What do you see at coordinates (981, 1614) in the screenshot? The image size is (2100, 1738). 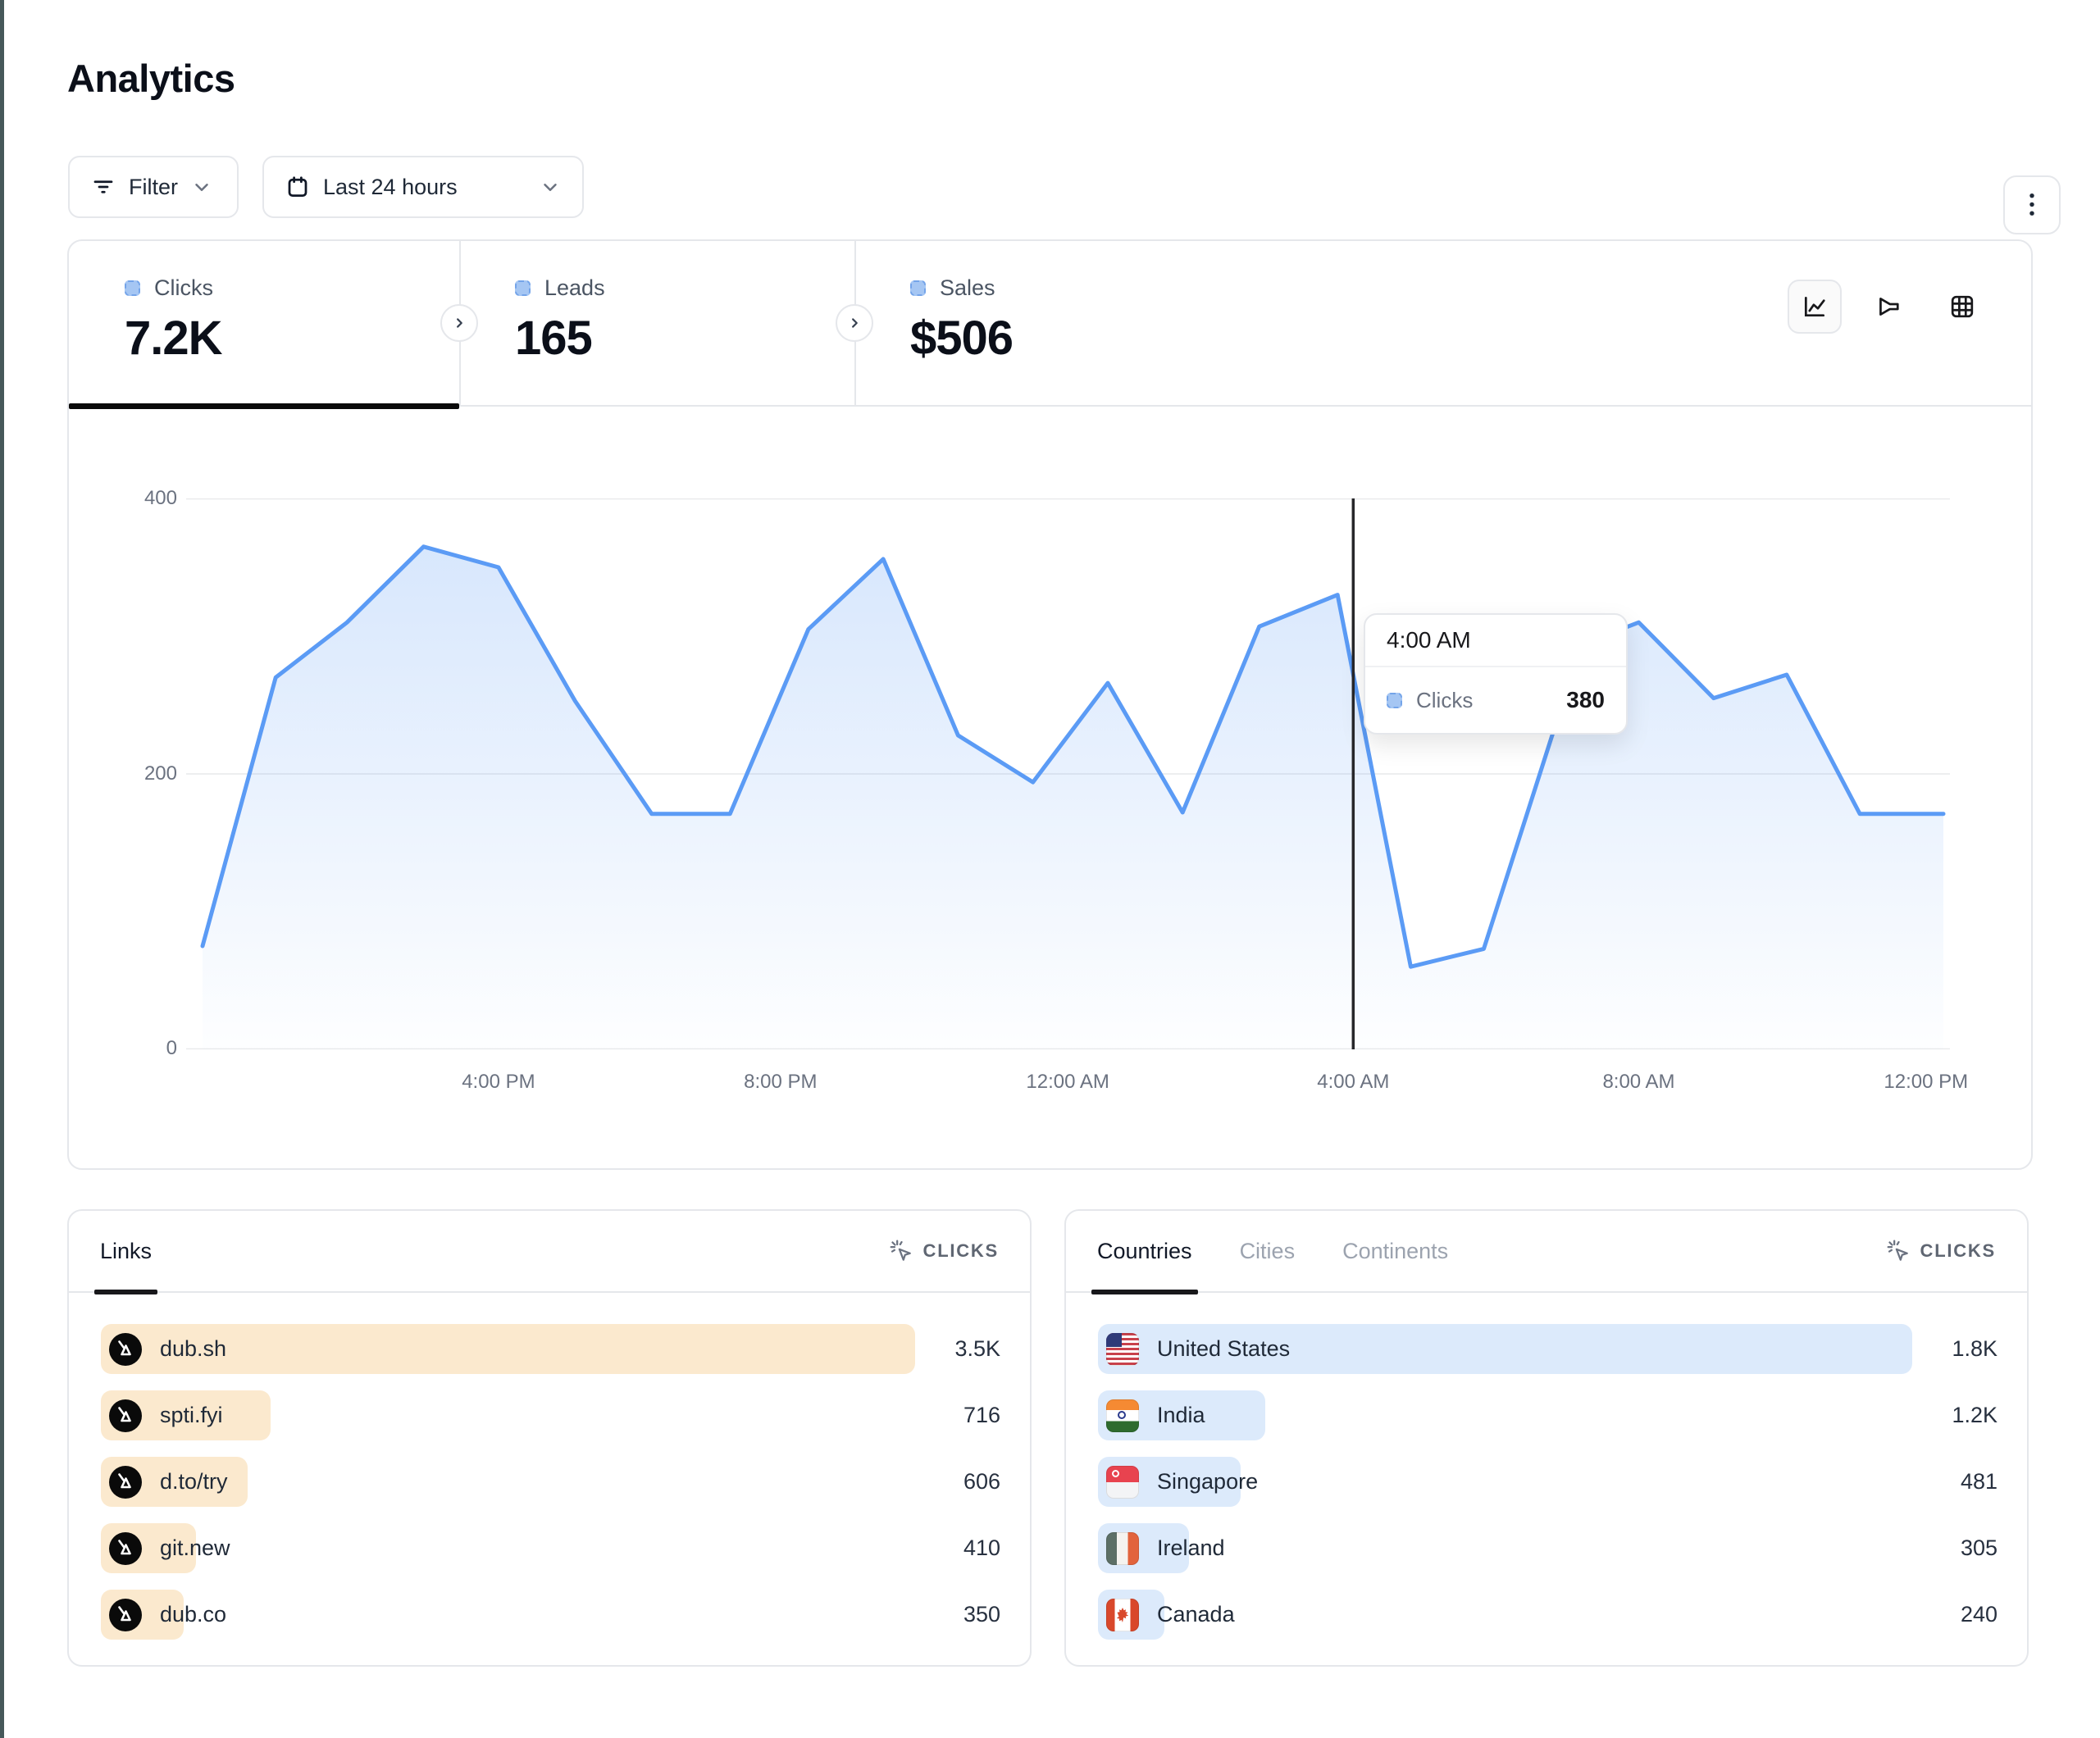 I see `item-value: 350` at bounding box center [981, 1614].